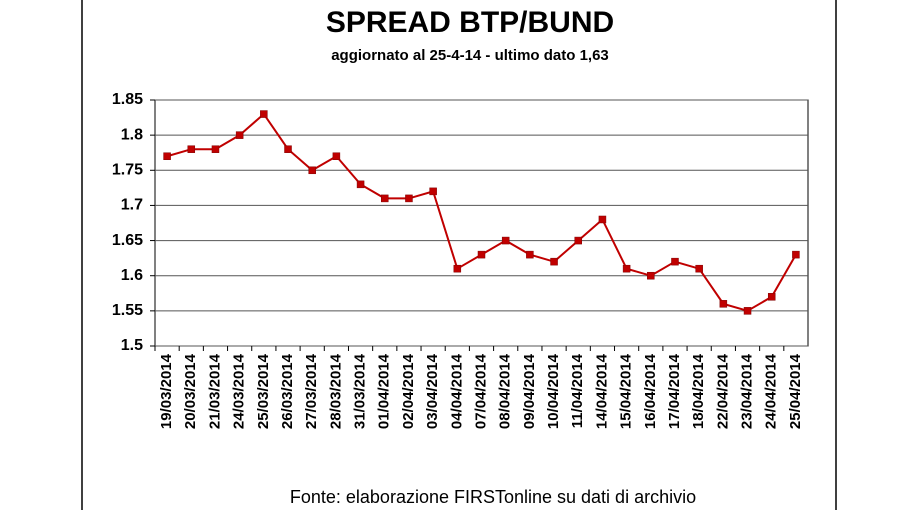 The image size is (920, 510). What do you see at coordinates (166, 391) in the screenshot?
I see `x-tick-label: 19/03/2014` at bounding box center [166, 391].